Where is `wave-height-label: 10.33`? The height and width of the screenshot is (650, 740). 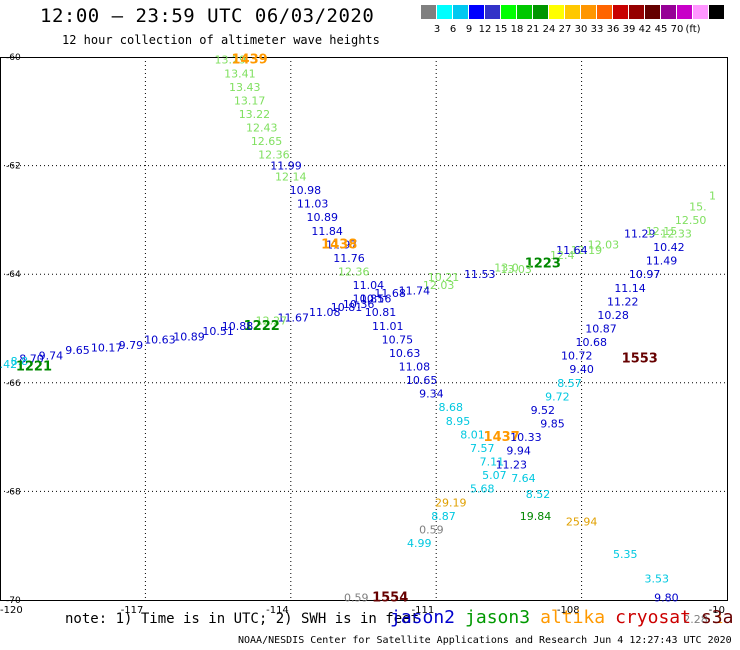
wave-height-label: 10.33 is located at coordinates (526, 437).